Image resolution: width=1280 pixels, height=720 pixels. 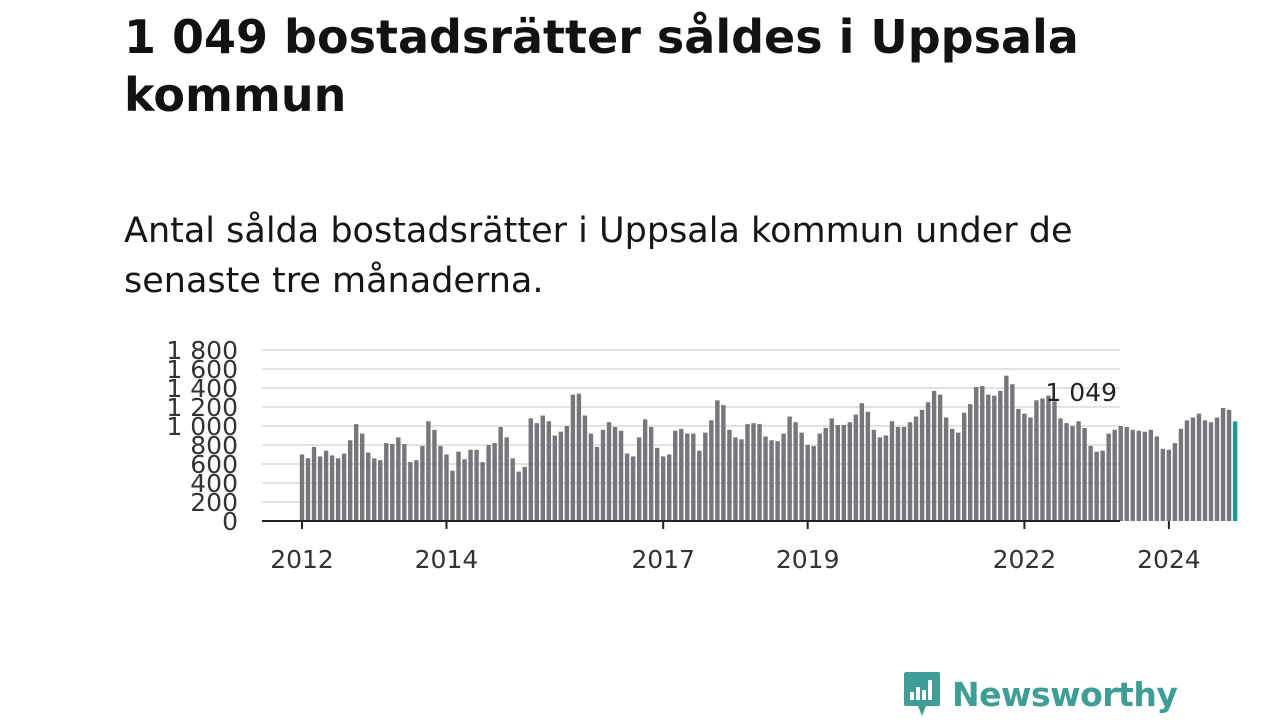 I want to click on x-tick-label: 2019, so click(x=808, y=559).